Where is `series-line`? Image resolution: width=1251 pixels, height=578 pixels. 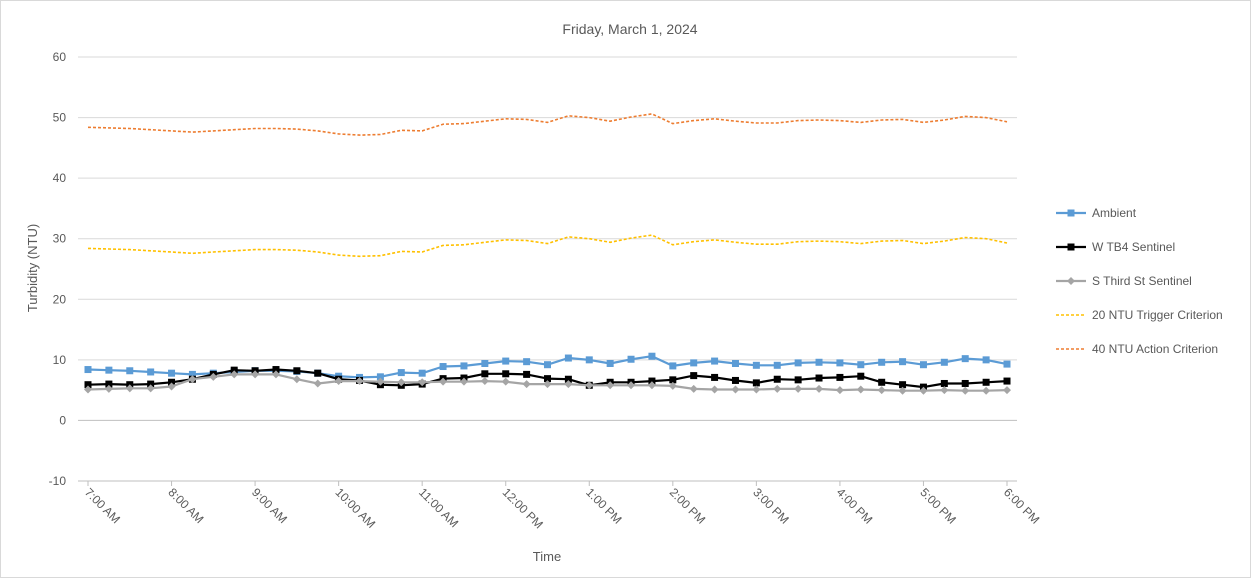
series-line is located at coordinates (547, 124).